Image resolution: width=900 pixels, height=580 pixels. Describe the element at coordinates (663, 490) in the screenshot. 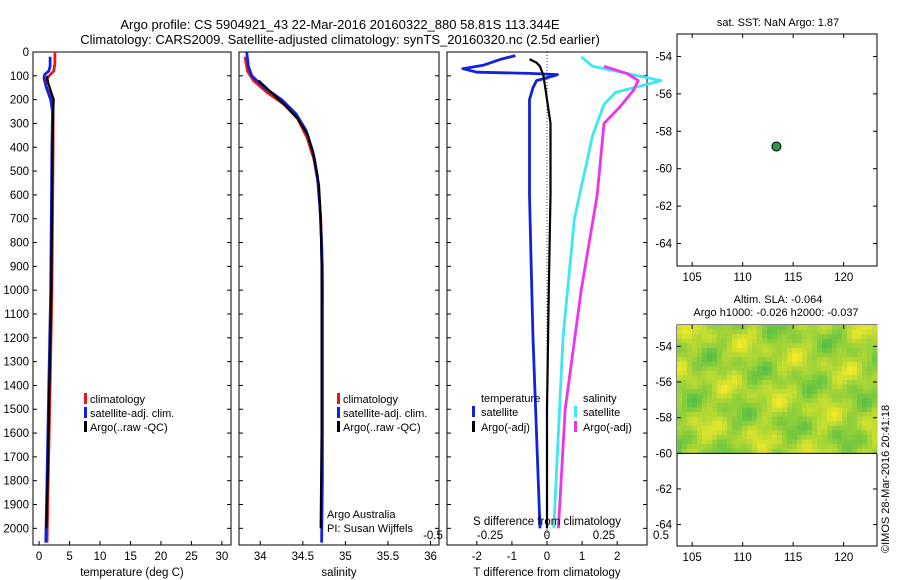

I see `map-lat-tick-label: -62` at that location.